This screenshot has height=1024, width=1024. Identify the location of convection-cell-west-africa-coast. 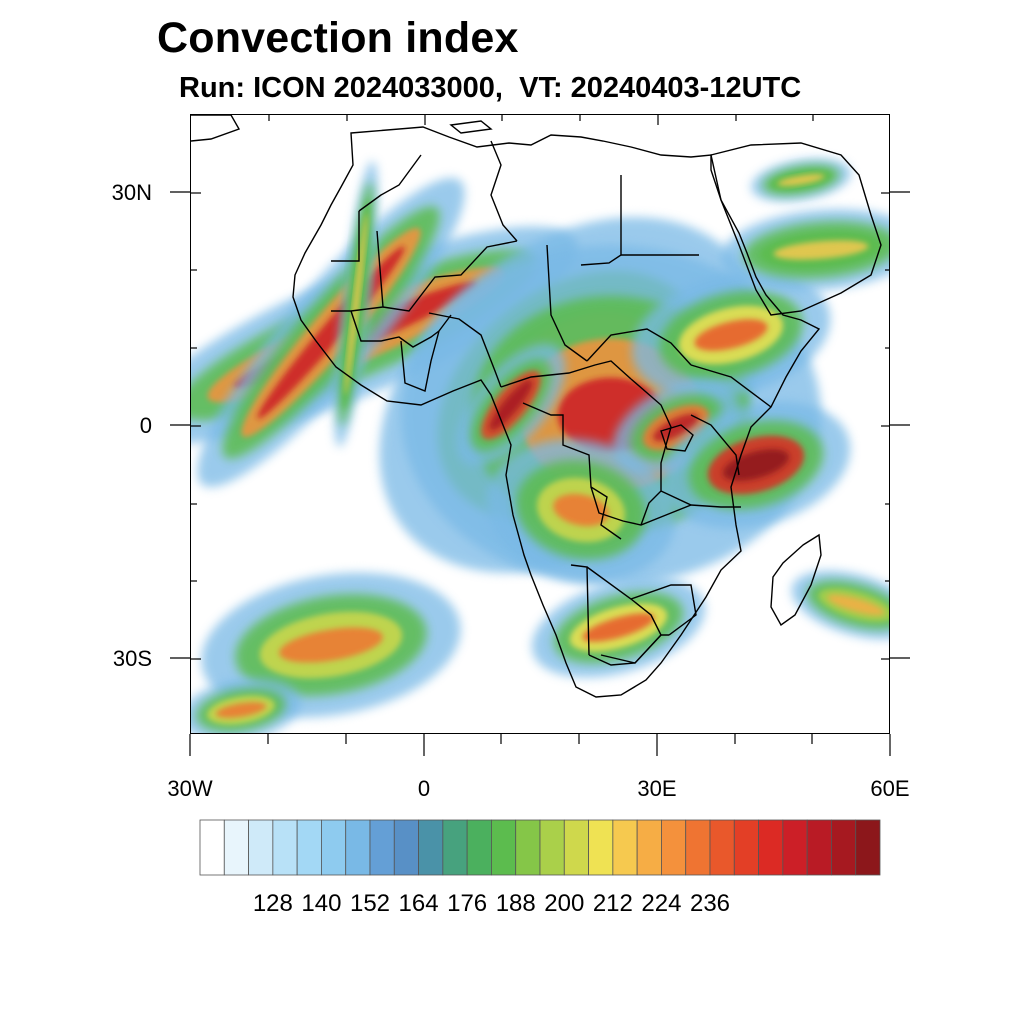
(356, 304).